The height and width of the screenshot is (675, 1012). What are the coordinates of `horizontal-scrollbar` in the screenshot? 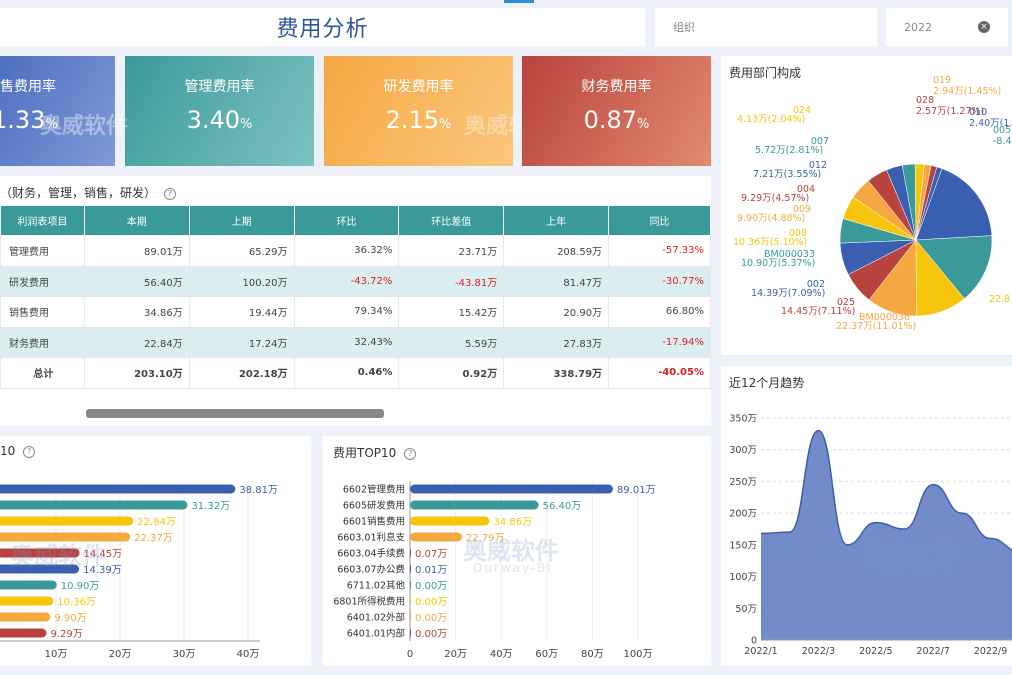 It's located at (235, 413).